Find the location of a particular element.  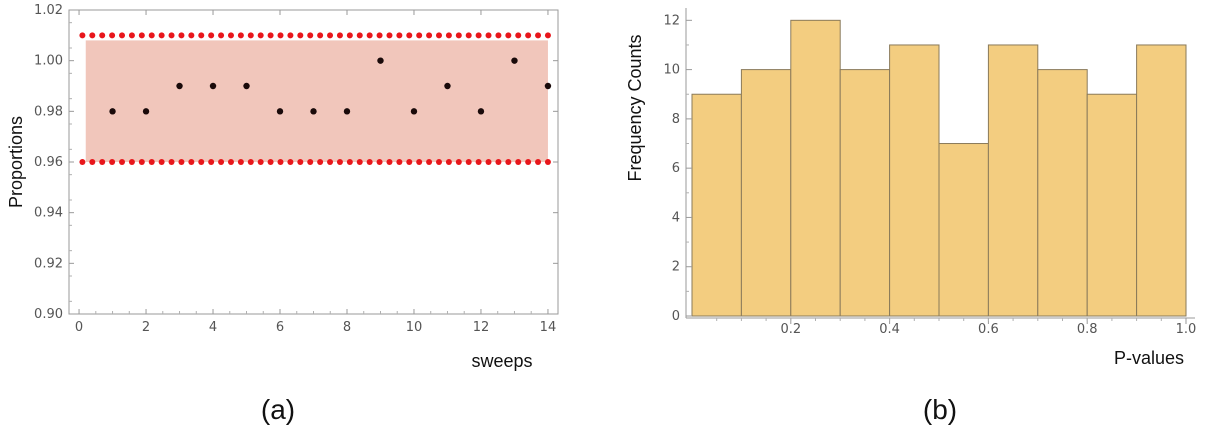

chart-b-y-ticks: 0 2 4 6 8 10 12 is located at coordinates (677, 168).